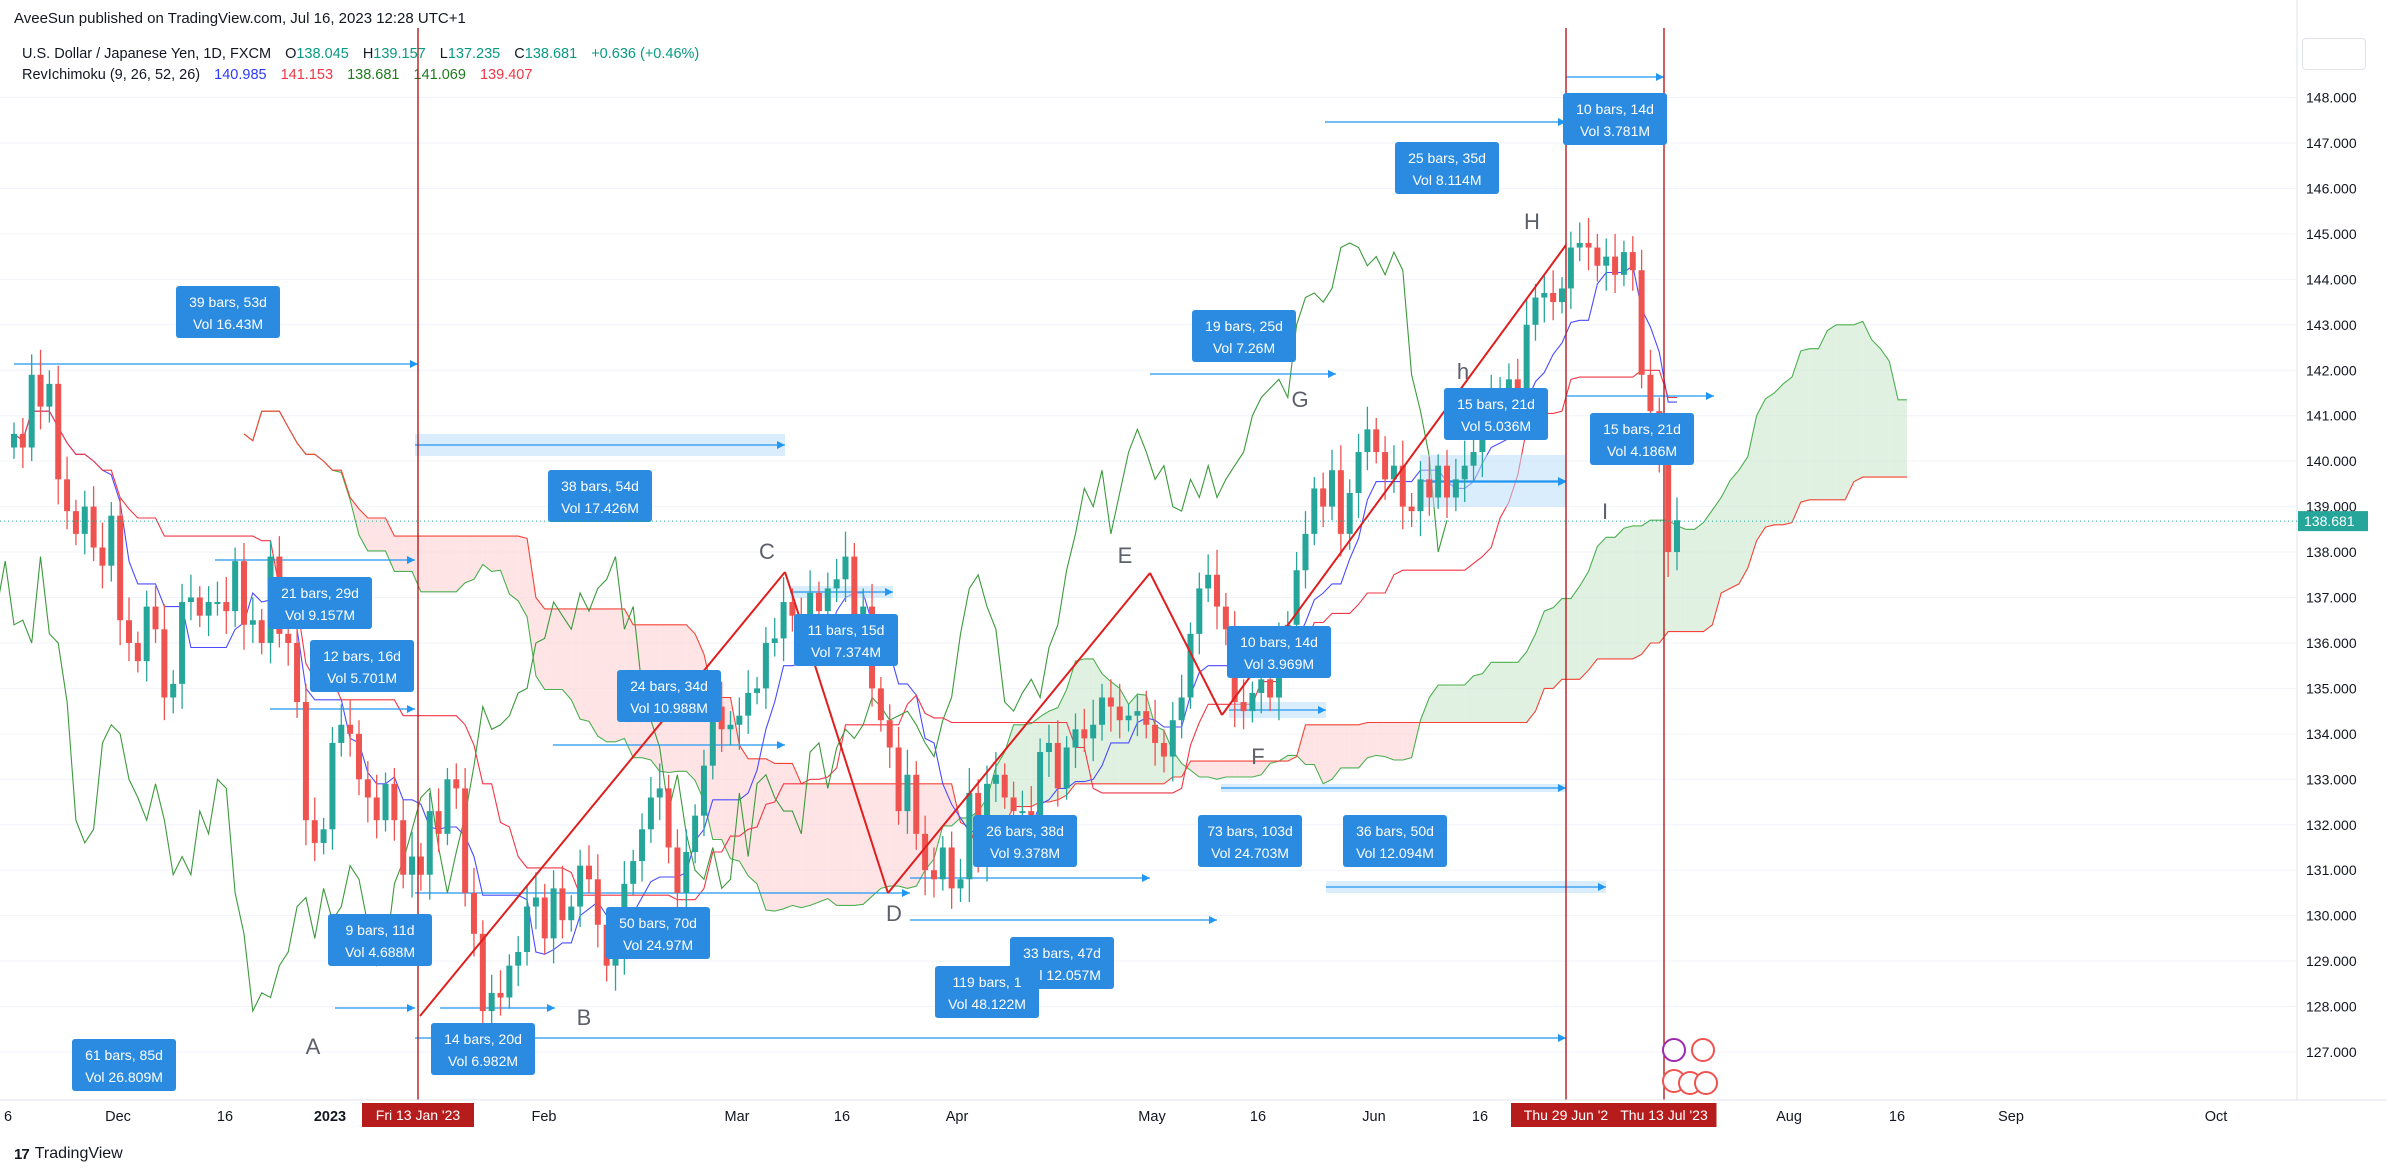  Describe the element at coordinates (362, 678) in the screenshot. I see `measure-vol-text: Vol 5.701M` at that location.